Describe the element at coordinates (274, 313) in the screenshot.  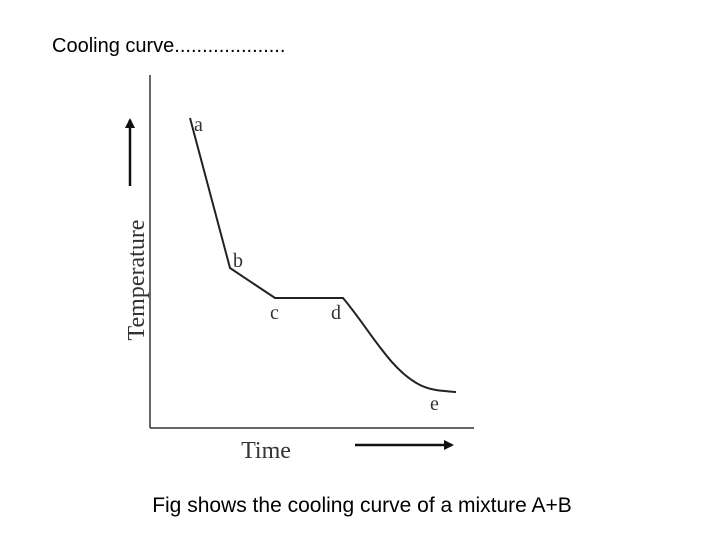
I see `point-label: c` at that location.